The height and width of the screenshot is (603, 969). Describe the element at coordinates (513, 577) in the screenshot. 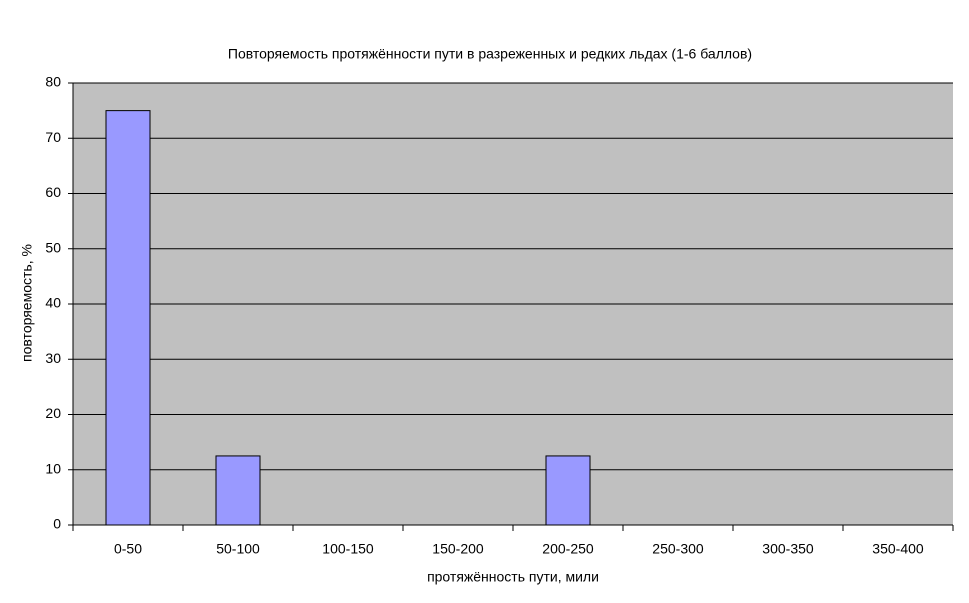

I see `x-axis-label: протяжённость пути, мили` at that location.